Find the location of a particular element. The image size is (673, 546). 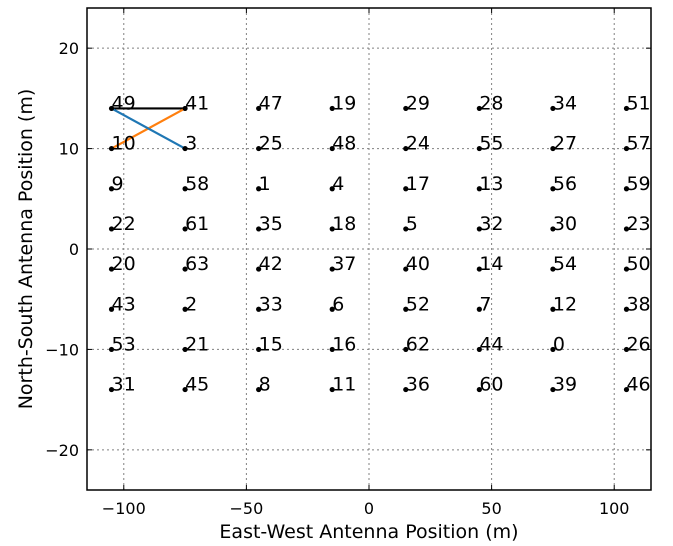

antenna-label: 29 is located at coordinates (418, 103).